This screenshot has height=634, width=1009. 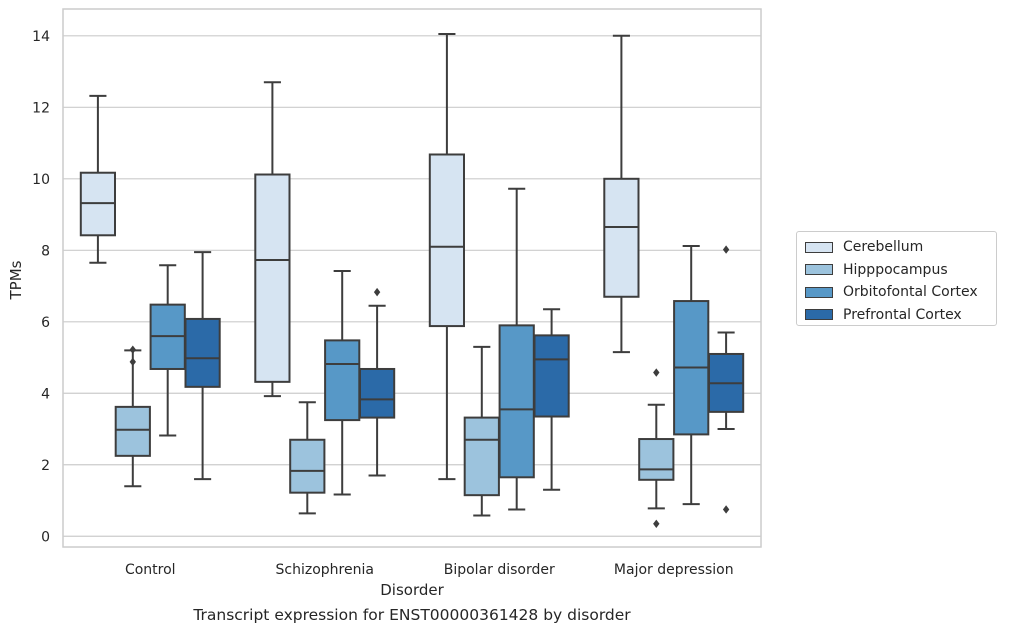 I want to click on x-tick-label: Bipolar disorder, so click(x=499, y=570).